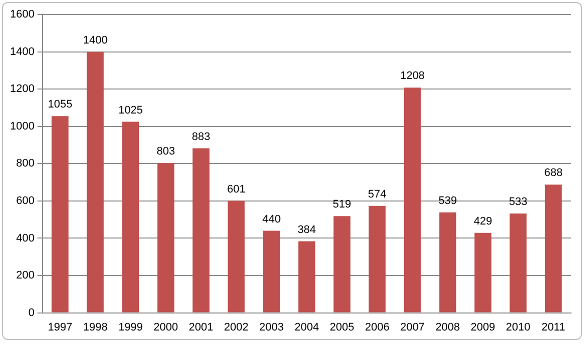  What do you see at coordinates (483, 327) in the screenshot?
I see `x-tick-label: 2009` at bounding box center [483, 327].